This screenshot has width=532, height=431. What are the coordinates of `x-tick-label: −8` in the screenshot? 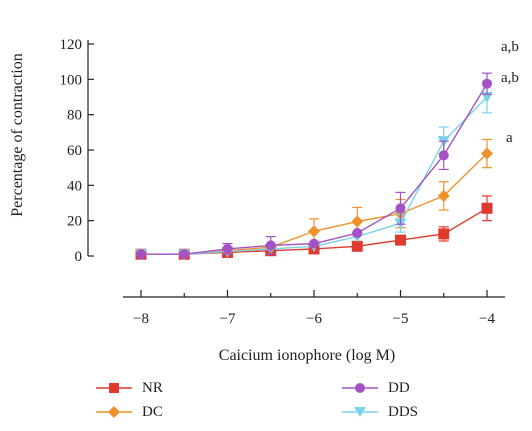 It's located at (141, 319).